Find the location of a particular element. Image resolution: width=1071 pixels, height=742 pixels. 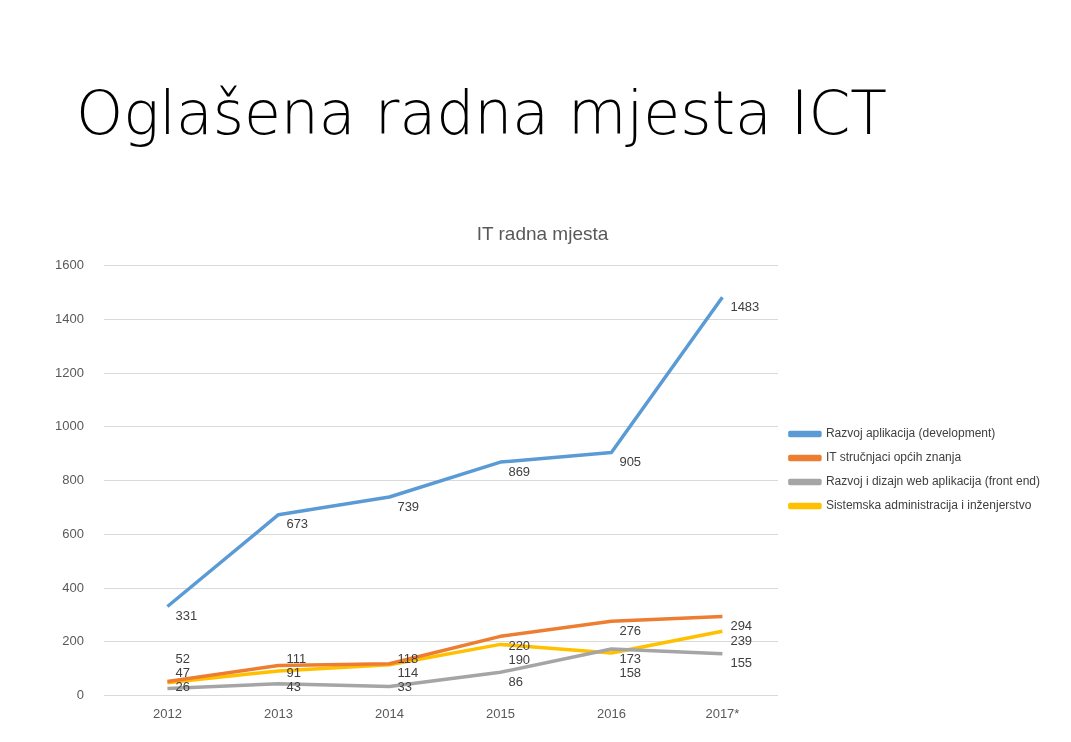

y-tick-label: 1600 is located at coordinates (69, 265).